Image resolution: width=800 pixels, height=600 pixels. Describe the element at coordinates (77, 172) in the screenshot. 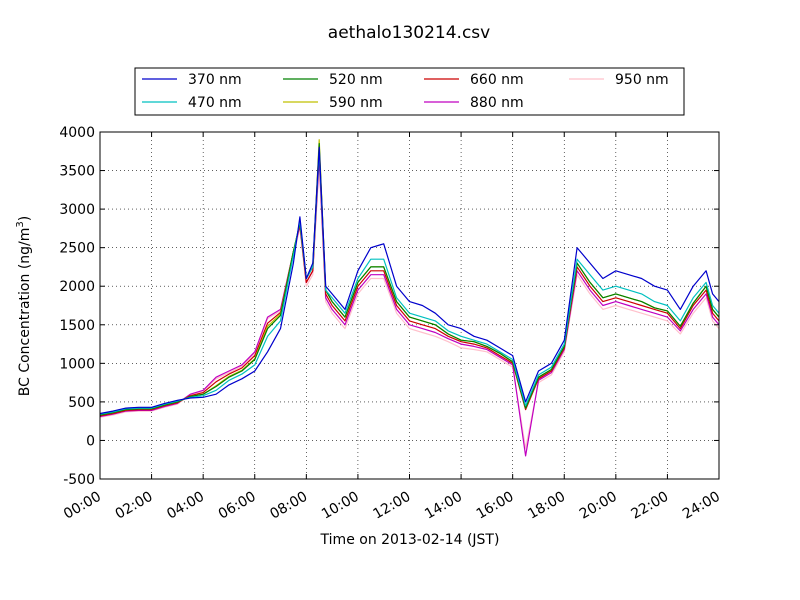

I see `y-tick-label: 3500` at that location.